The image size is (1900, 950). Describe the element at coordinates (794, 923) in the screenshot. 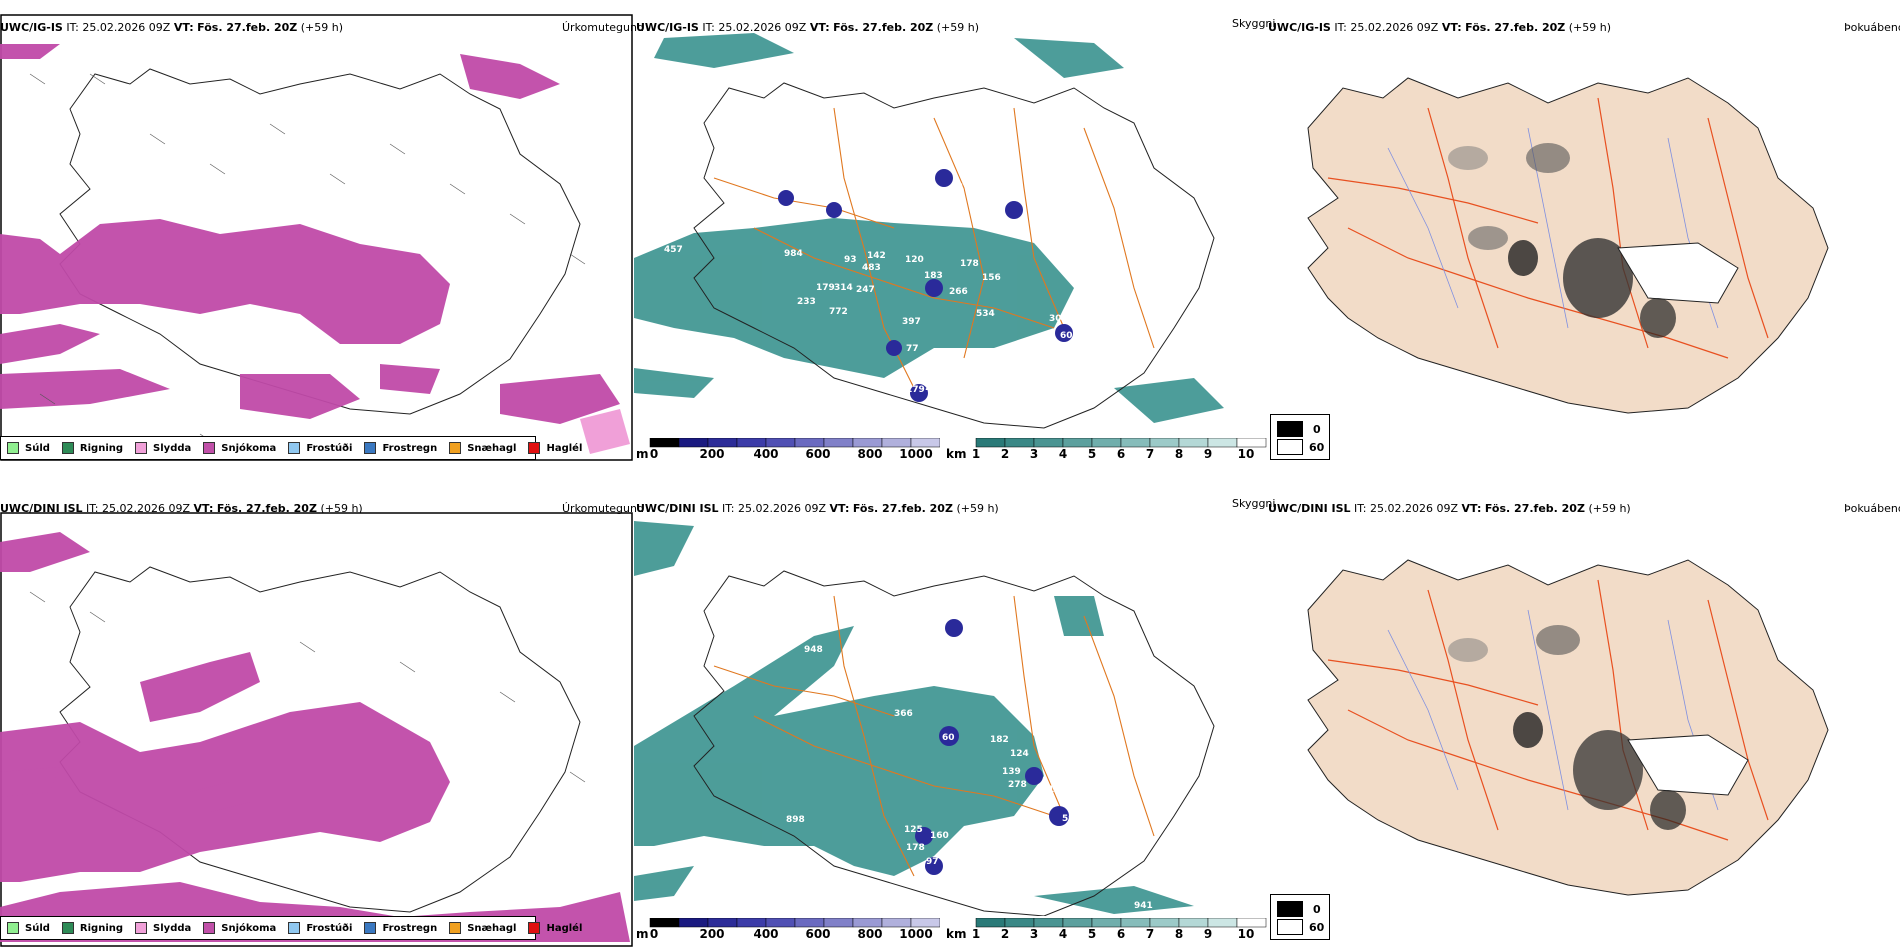

I see `cloudbase-colorbar-row2` at that location.